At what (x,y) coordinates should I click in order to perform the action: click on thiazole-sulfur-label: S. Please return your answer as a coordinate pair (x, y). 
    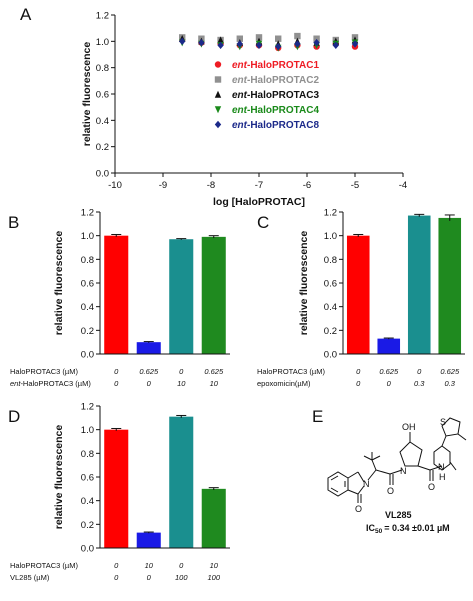
    Looking at the image, I should click on (443, 422).